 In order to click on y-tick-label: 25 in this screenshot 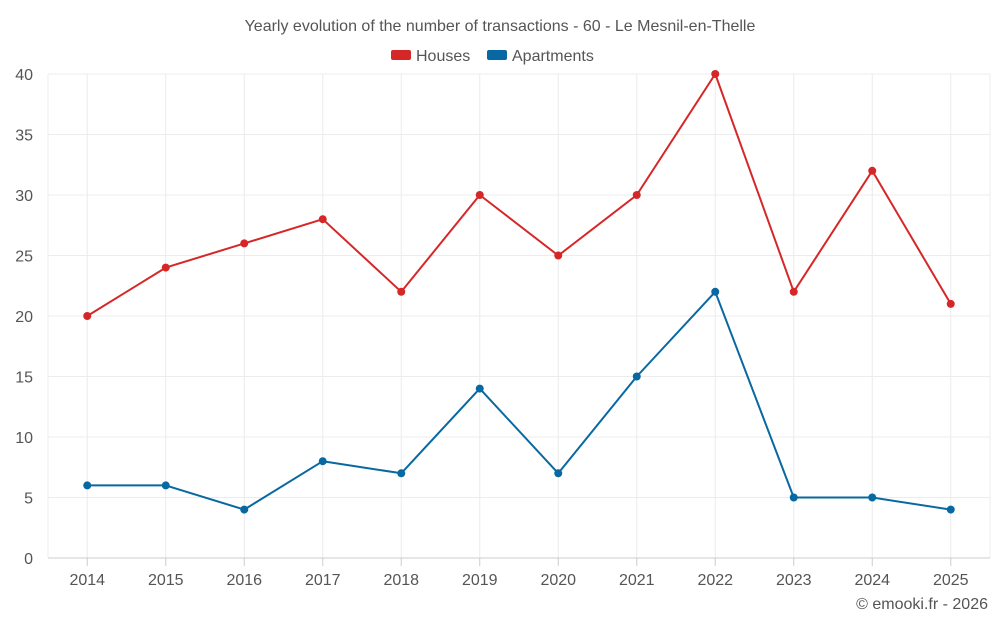, I will do `click(24, 257)`.